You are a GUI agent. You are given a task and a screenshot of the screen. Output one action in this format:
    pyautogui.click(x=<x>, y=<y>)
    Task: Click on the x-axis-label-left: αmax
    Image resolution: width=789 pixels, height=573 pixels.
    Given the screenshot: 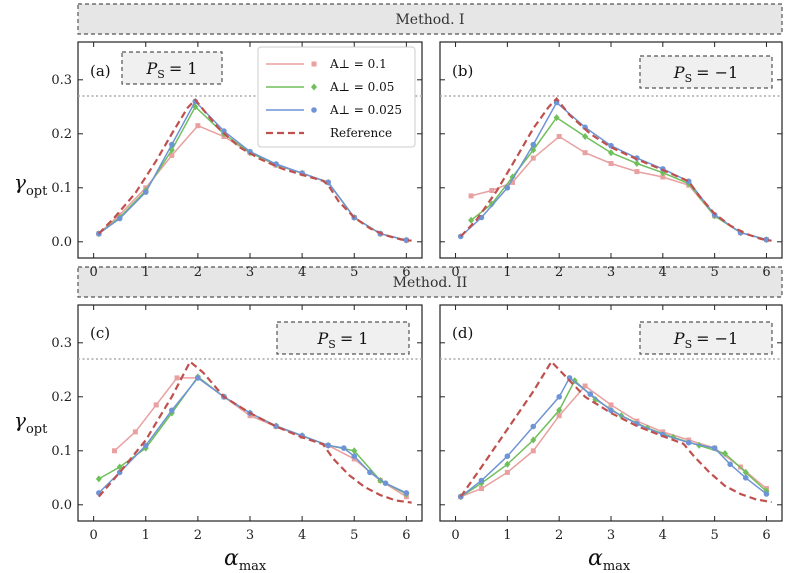 What is the action you would take?
    pyautogui.click(x=245, y=559)
    